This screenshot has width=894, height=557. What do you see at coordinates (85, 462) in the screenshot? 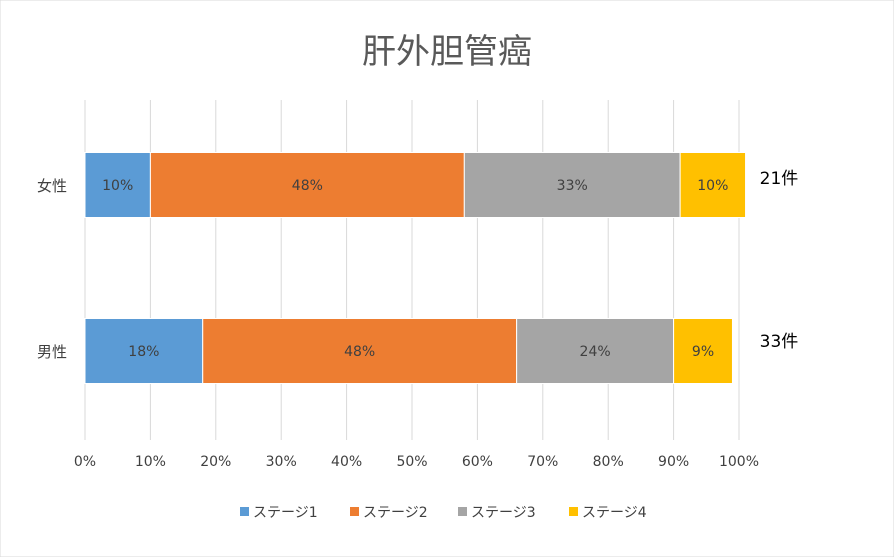
I see `x-tick-label: 0%` at bounding box center [85, 462].